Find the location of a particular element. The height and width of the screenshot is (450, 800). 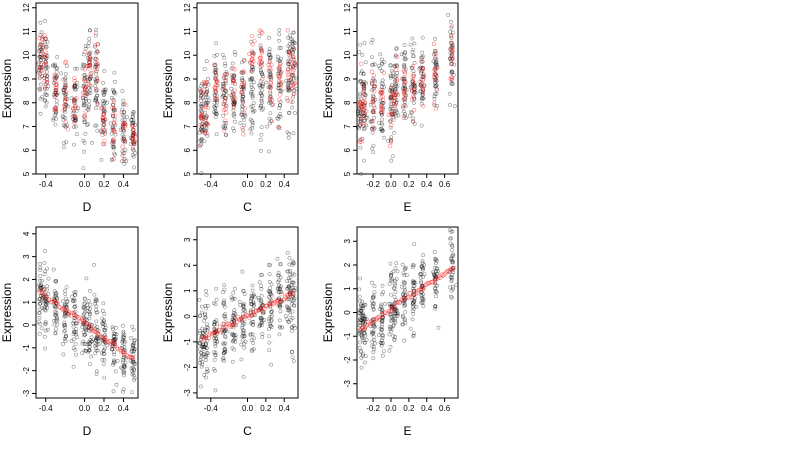

y-tick-label: -1 is located at coordinates (26, 348).